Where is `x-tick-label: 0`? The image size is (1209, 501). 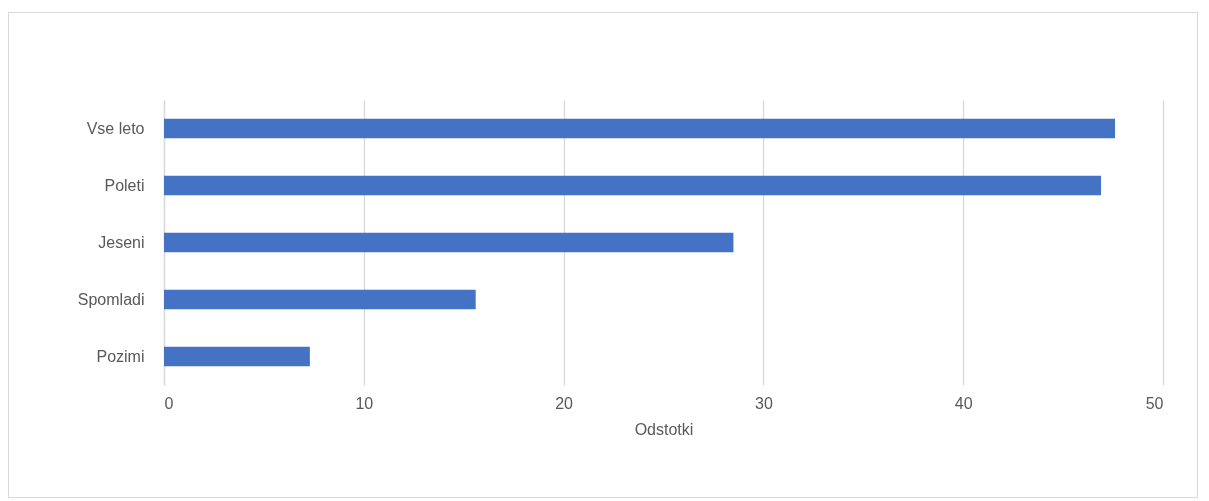 x-tick-label: 0 is located at coordinates (169, 403).